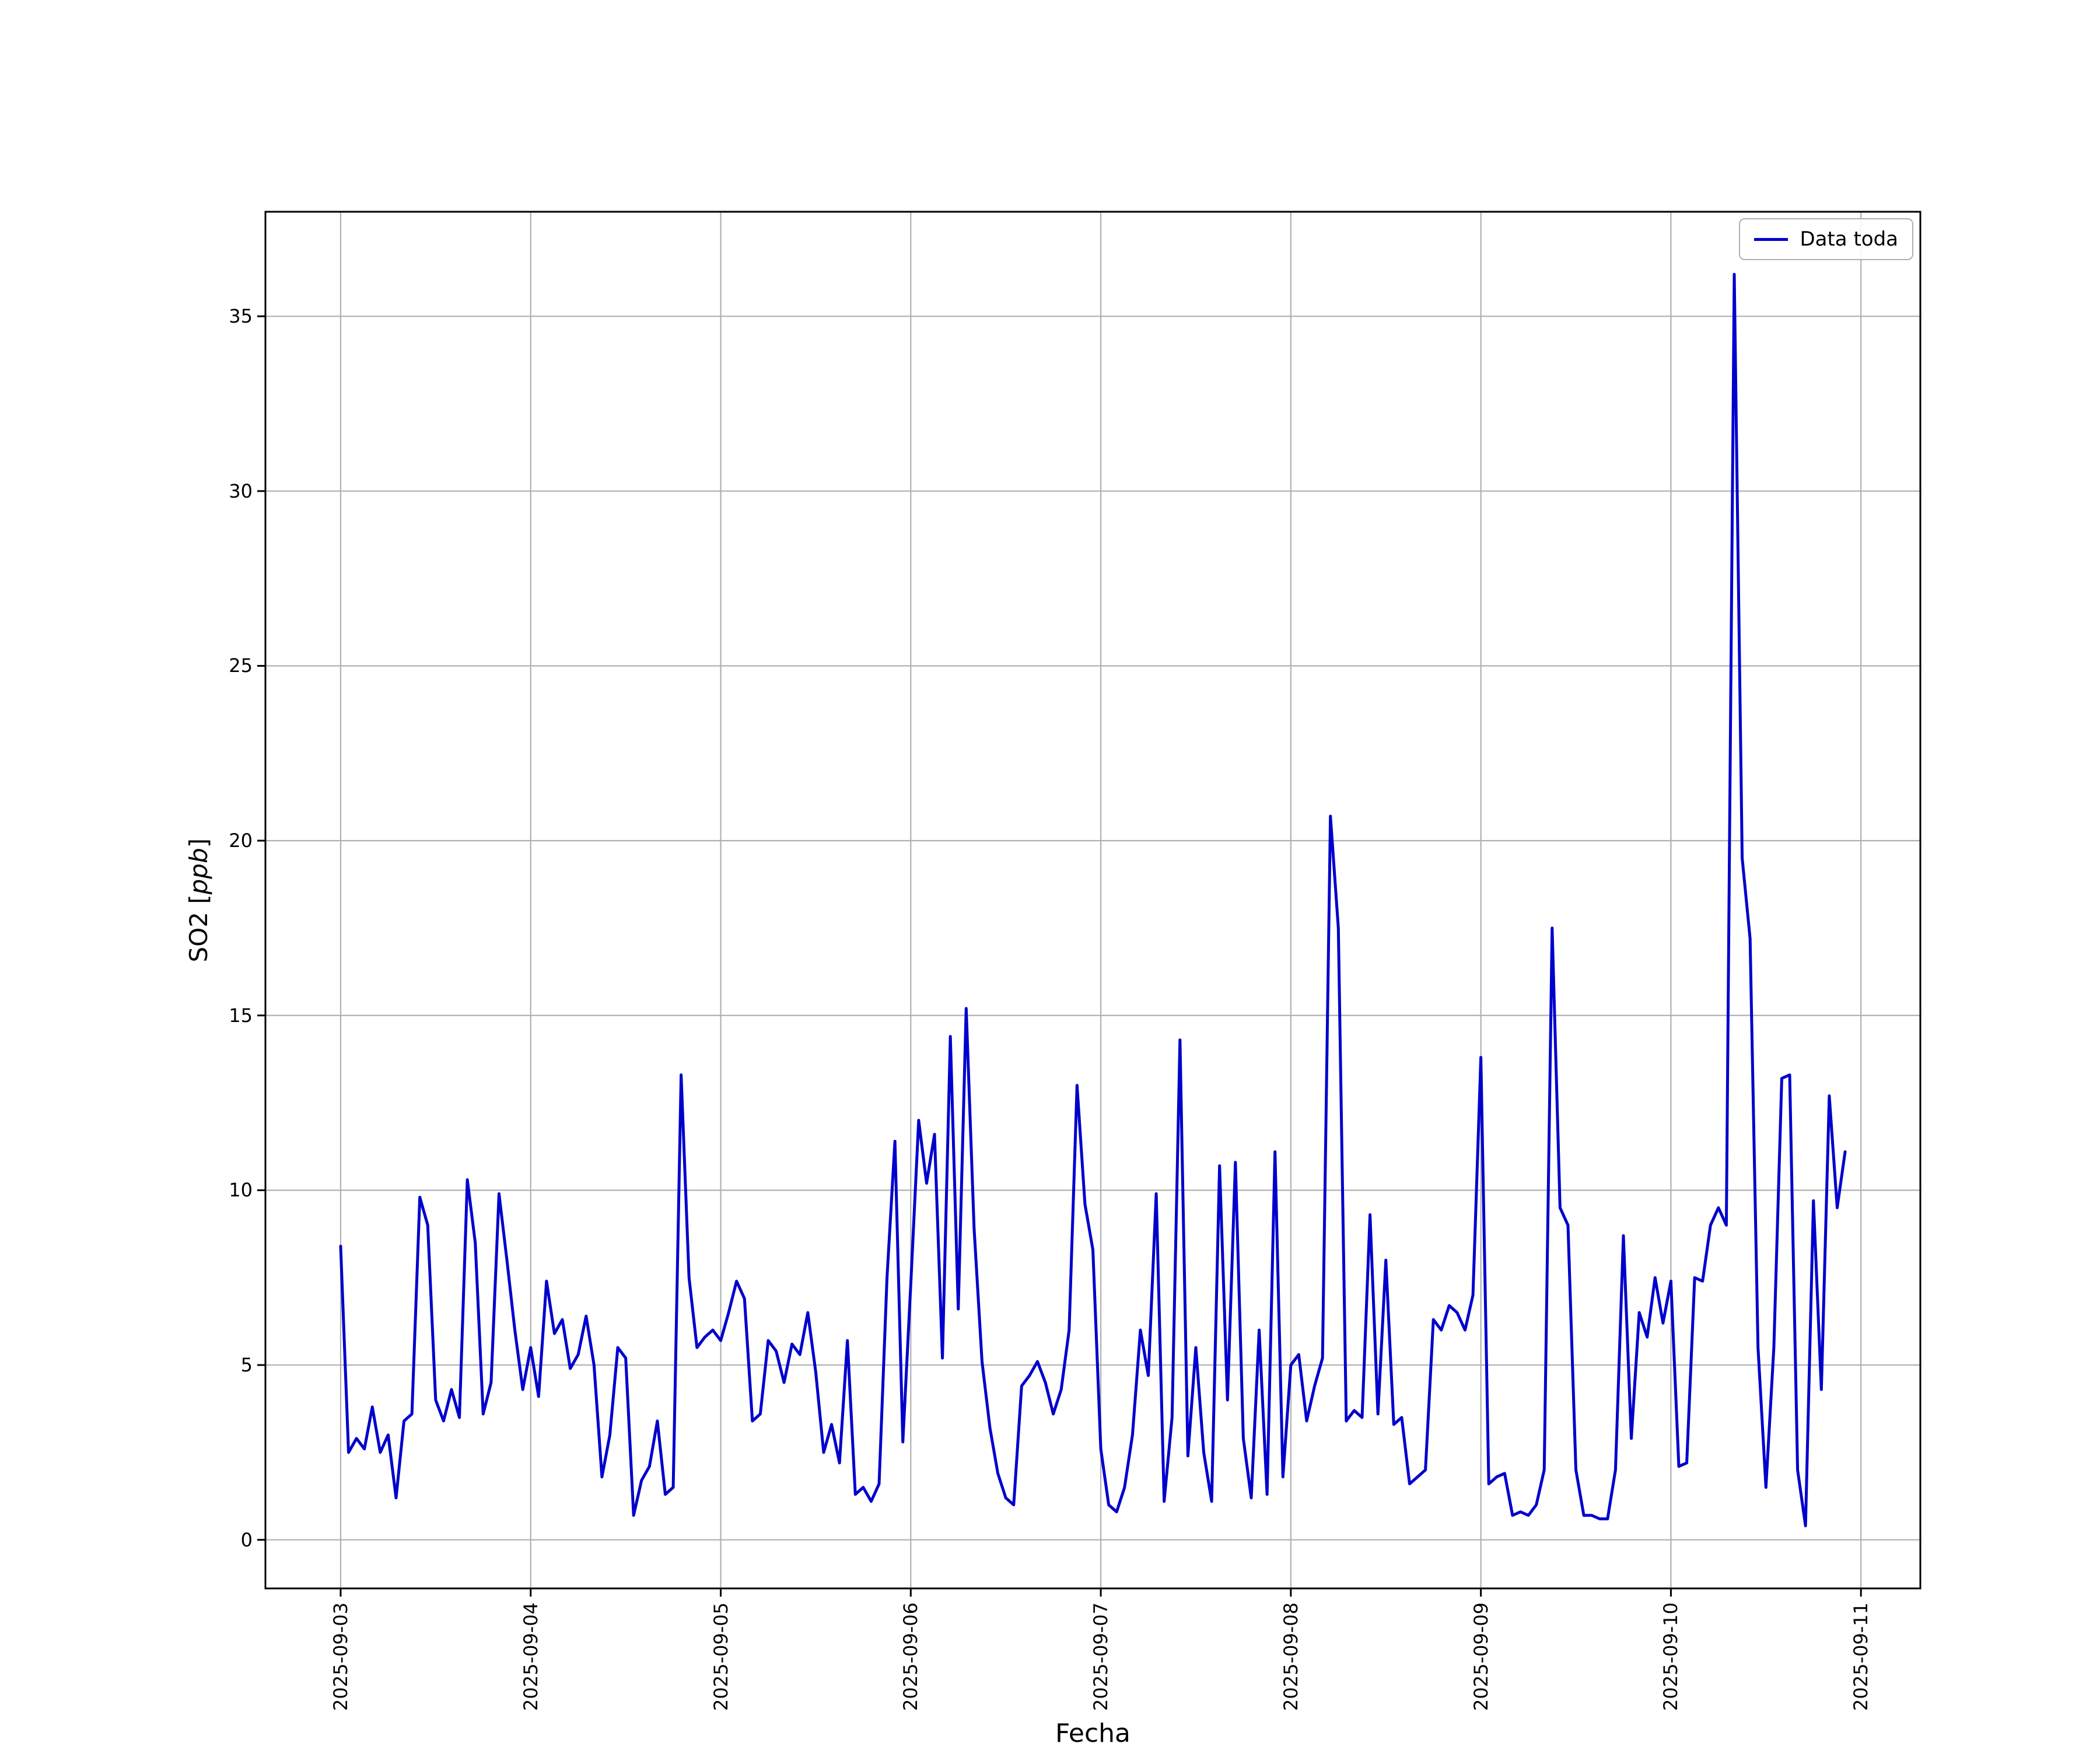 The width and height of the screenshot is (2100, 1750). I want to click on x-tick-label: 2025-09-05, so click(720, 1657).